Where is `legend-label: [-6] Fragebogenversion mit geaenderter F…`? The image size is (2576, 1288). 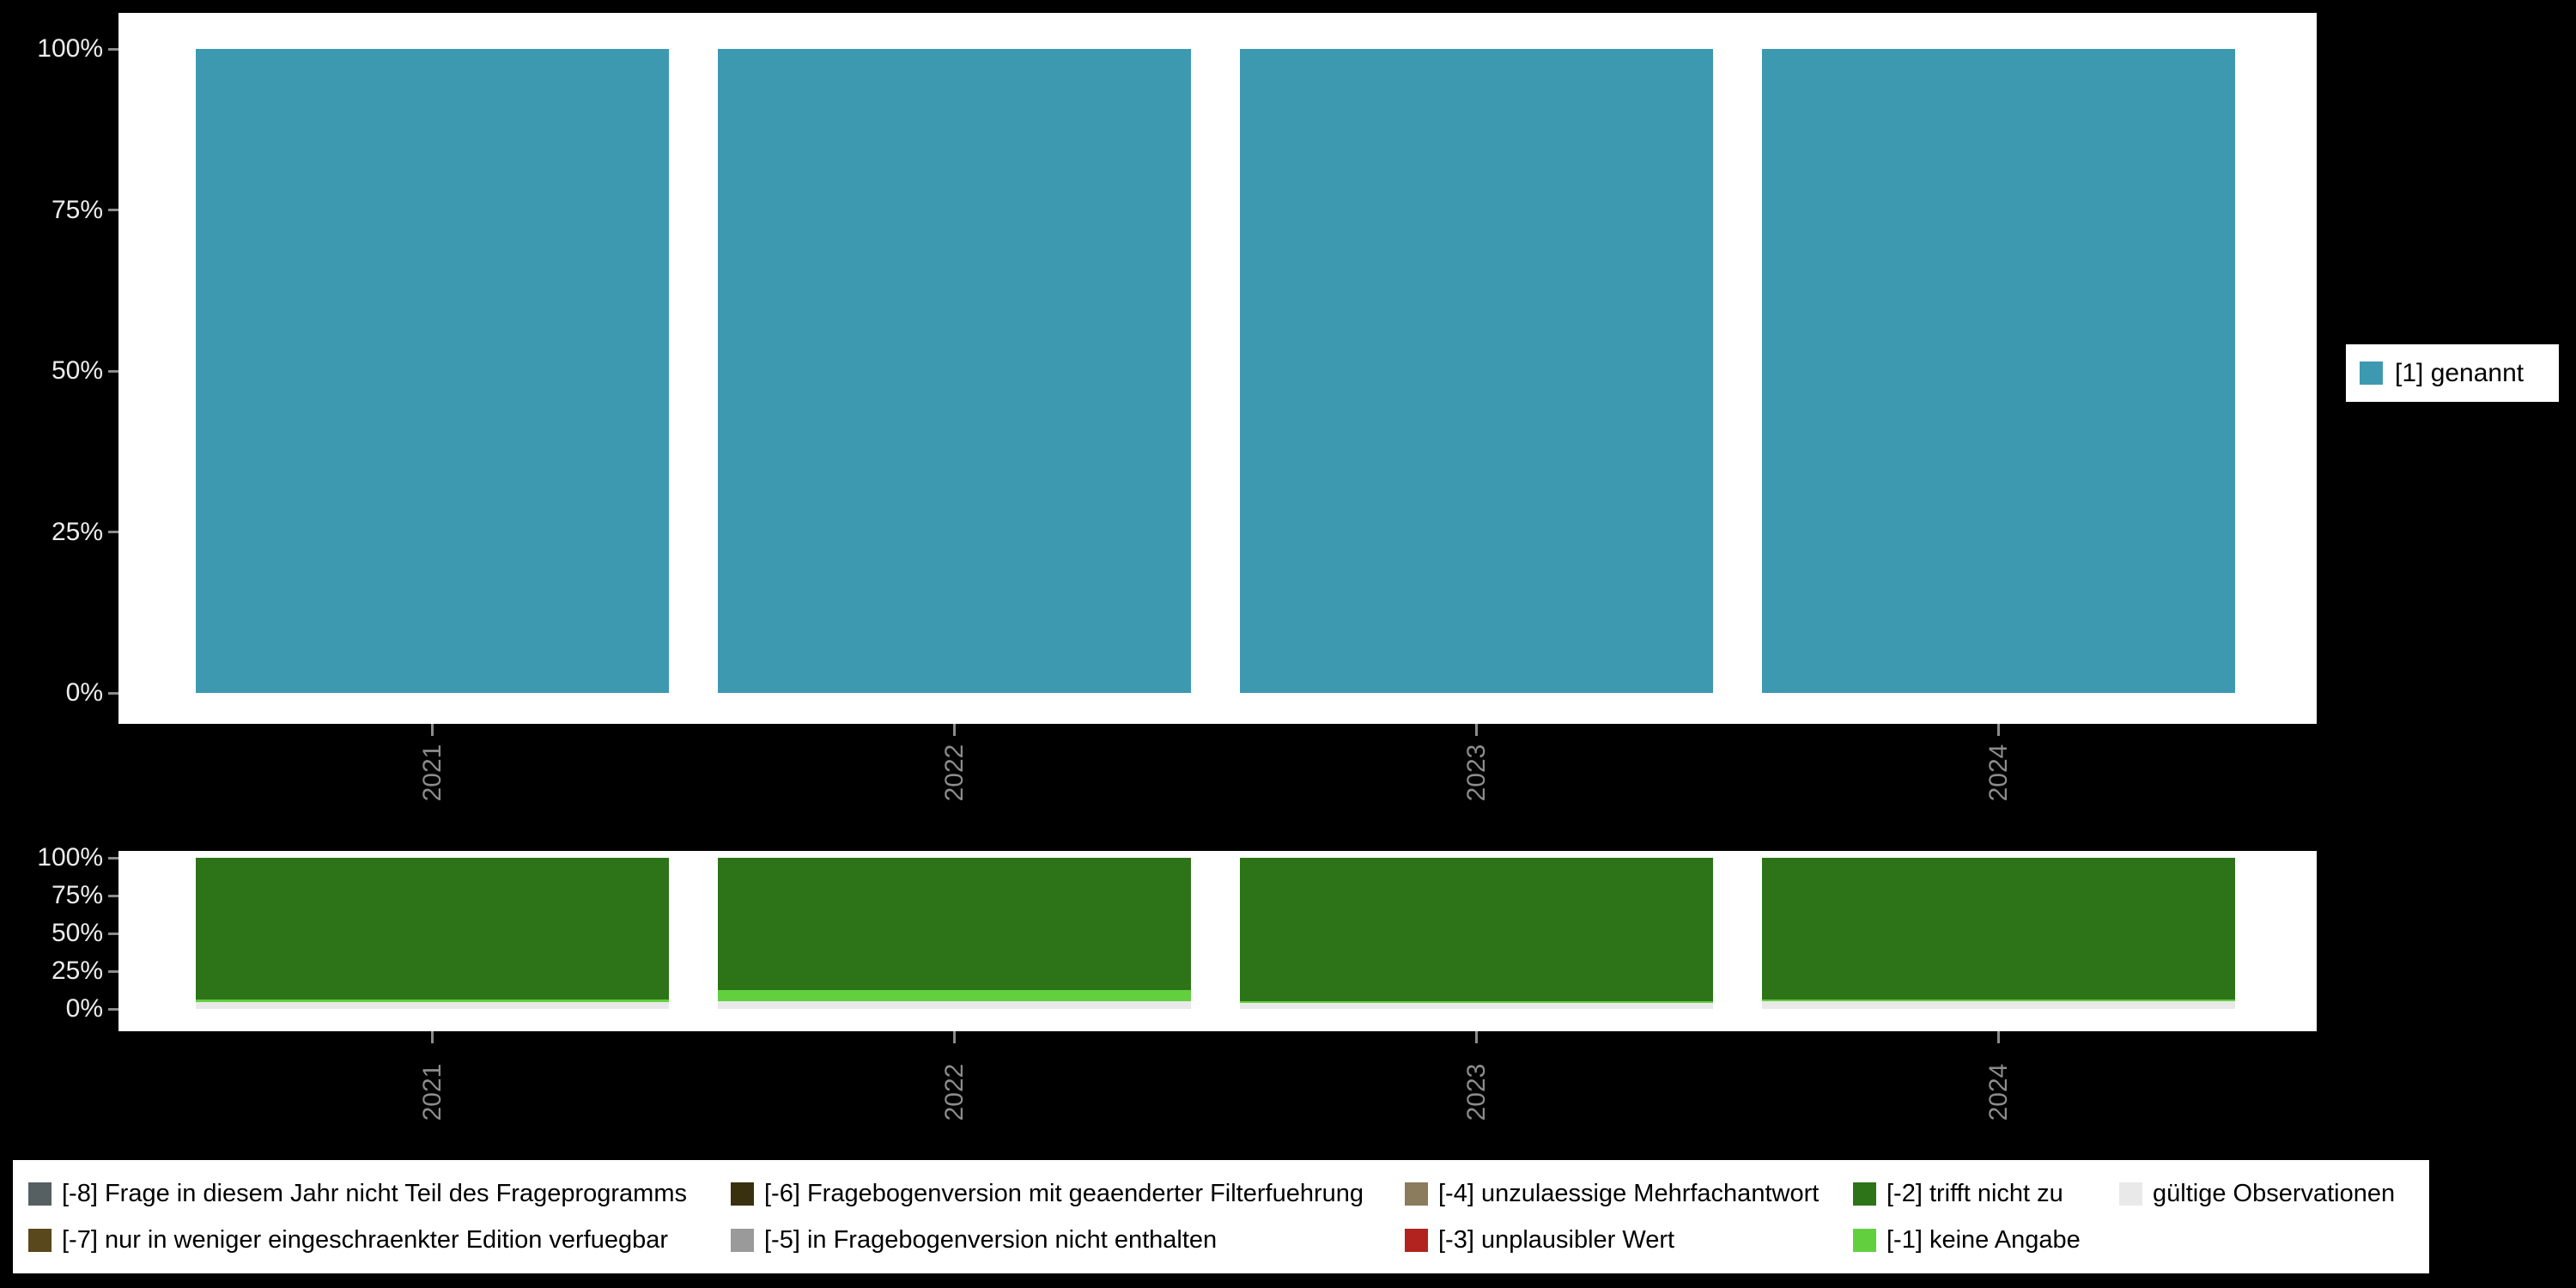 legend-label: [-6] Fragebogenversion mit geaenderter F… is located at coordinates (1064, 1193).